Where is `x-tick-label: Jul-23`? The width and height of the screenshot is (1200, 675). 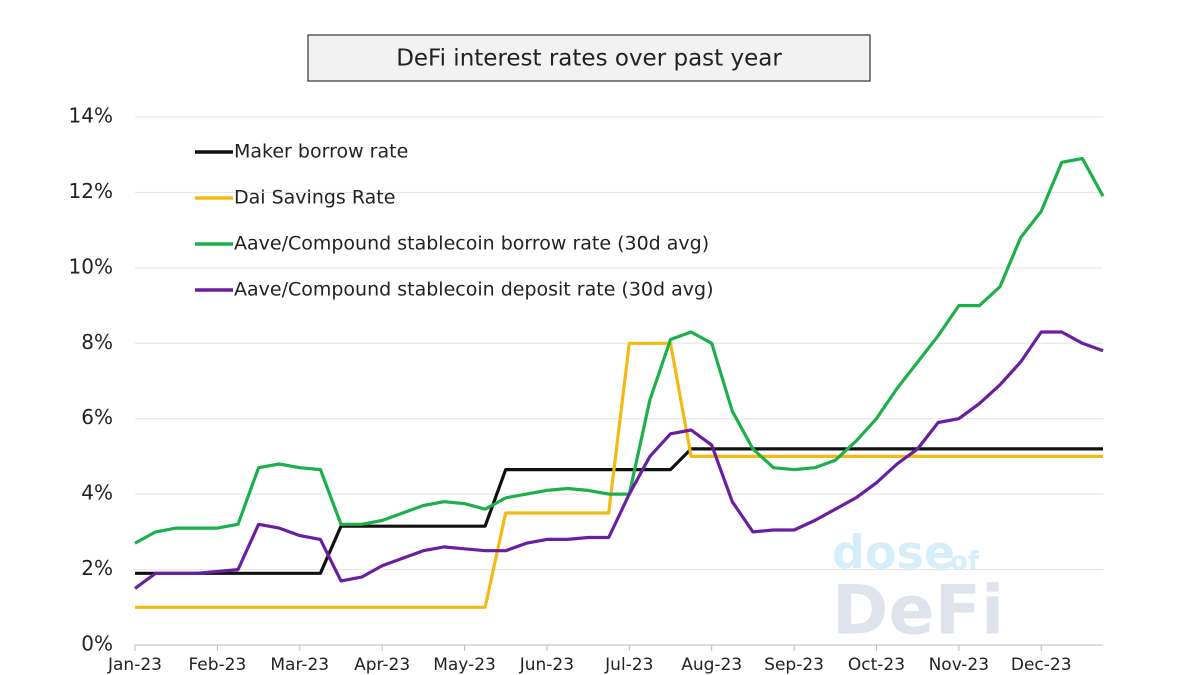
x-tick-label: Jul-23 is located at coordinates (628, 665).